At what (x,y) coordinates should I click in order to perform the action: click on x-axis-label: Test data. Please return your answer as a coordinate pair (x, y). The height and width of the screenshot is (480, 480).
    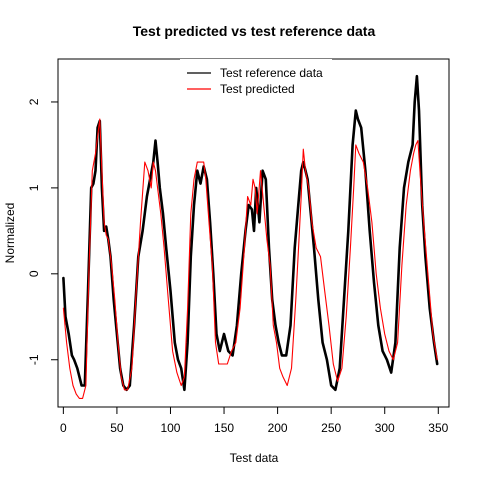
    Looking at the image, I should click on (254, 458).